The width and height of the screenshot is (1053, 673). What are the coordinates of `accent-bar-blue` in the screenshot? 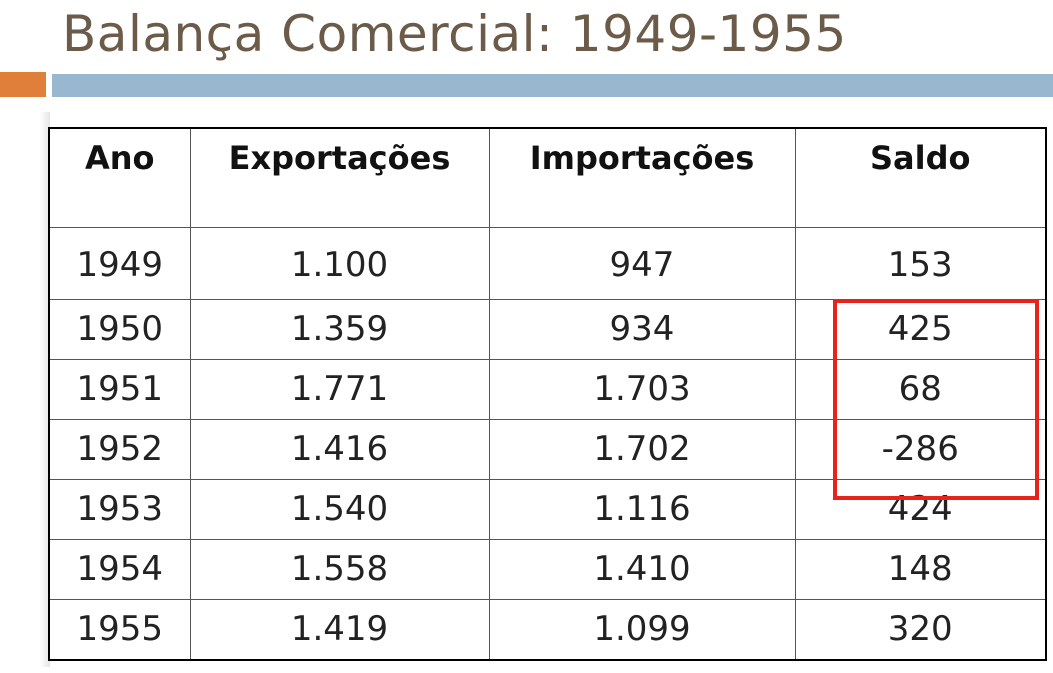 It's located at (552, 85).